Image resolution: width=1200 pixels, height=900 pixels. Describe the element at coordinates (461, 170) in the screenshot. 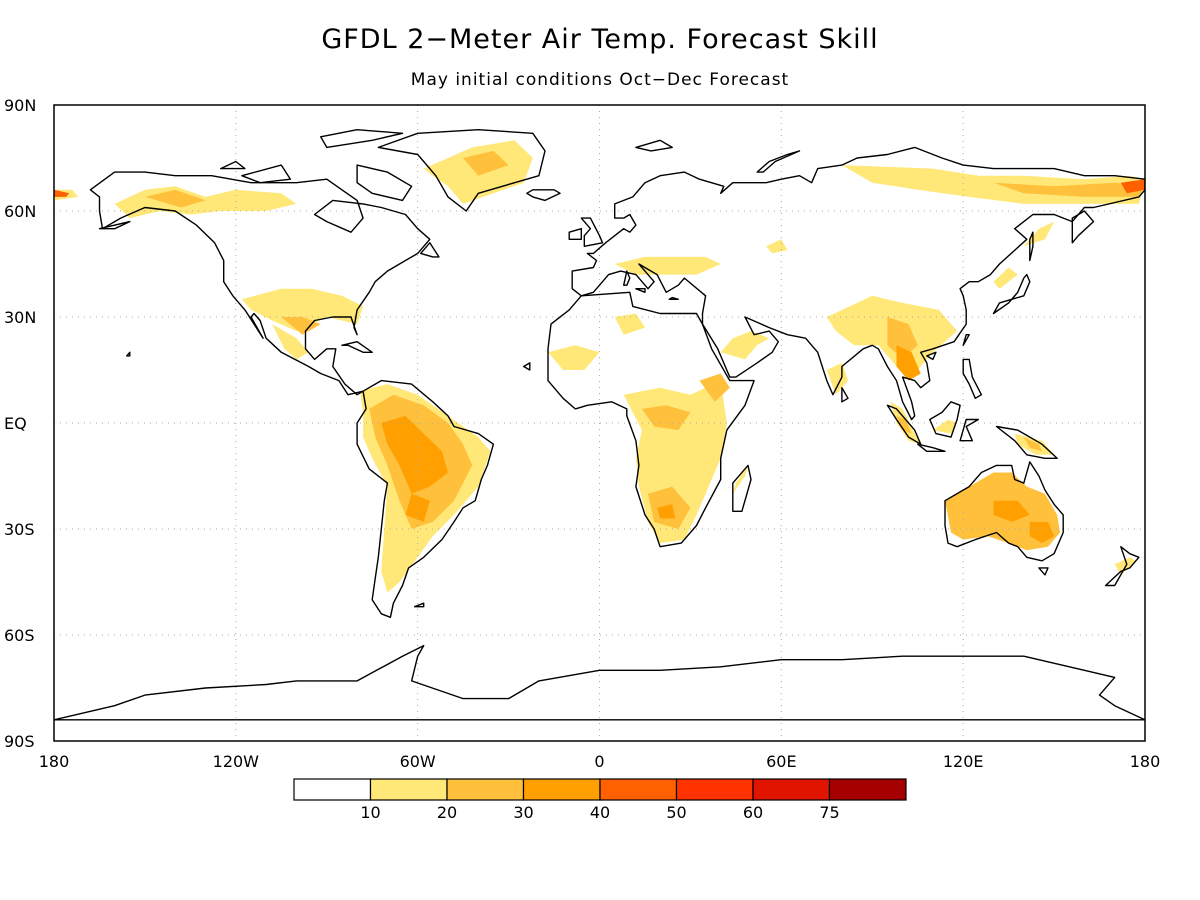

I see `coastline-greenland` at that location.